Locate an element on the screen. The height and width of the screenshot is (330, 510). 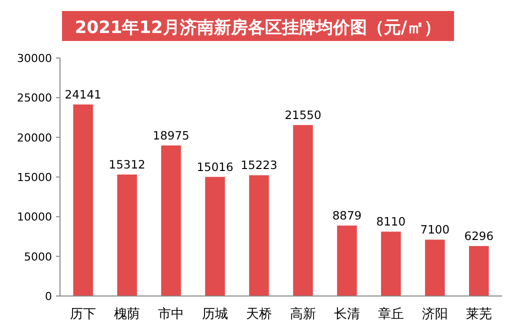
x-tick-label: 济阳 is located at coordinates (435, 314).